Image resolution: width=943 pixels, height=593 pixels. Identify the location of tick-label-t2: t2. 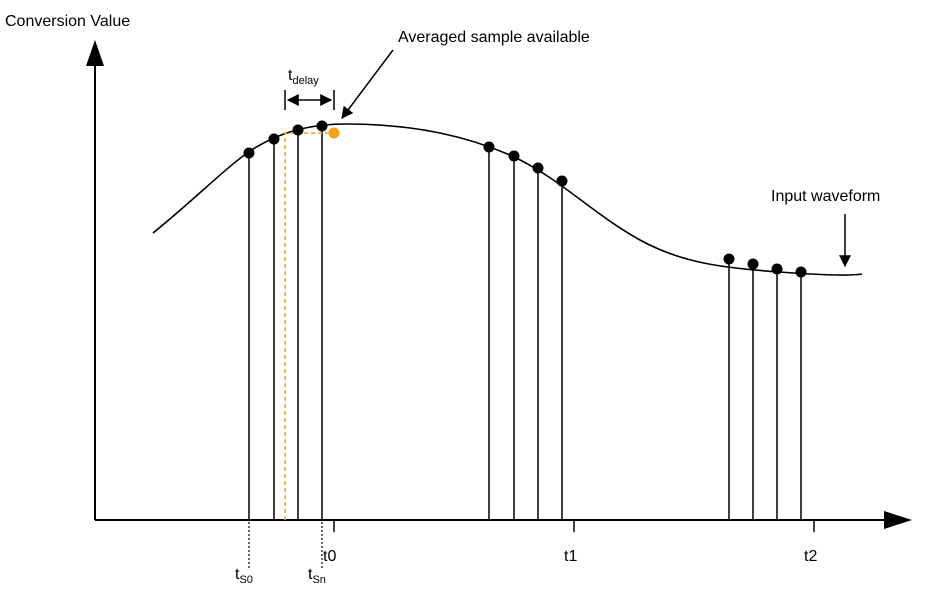
(810, 556).